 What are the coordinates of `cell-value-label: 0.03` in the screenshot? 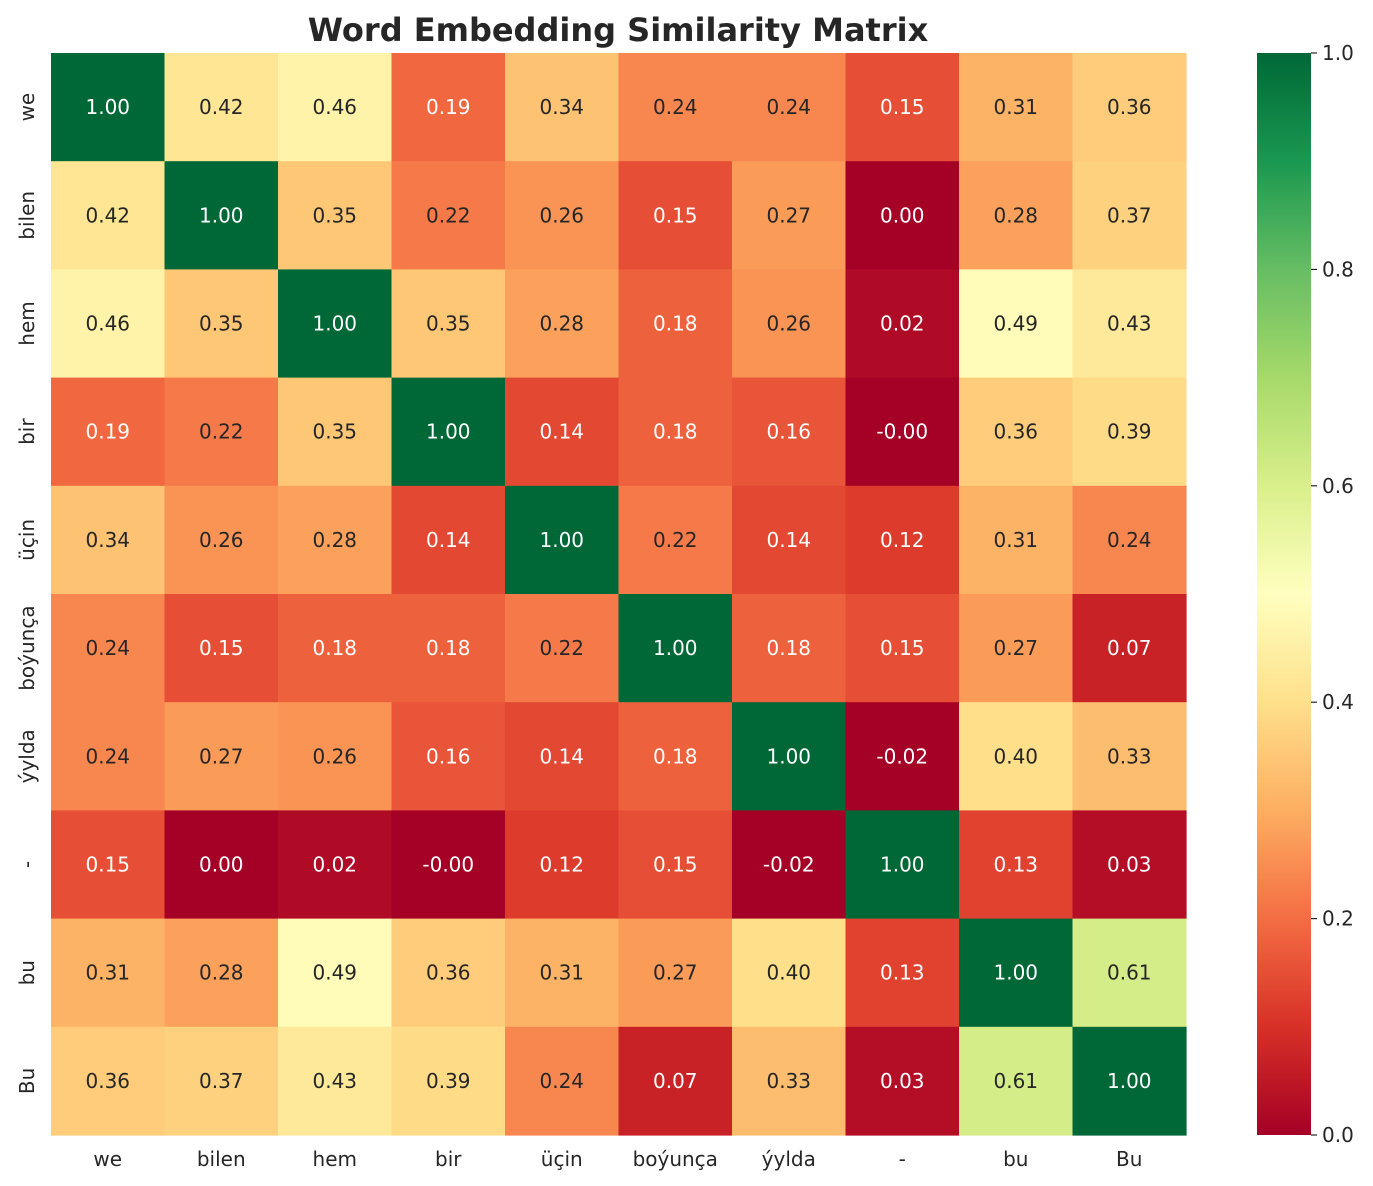 It's located at (902, 1081).